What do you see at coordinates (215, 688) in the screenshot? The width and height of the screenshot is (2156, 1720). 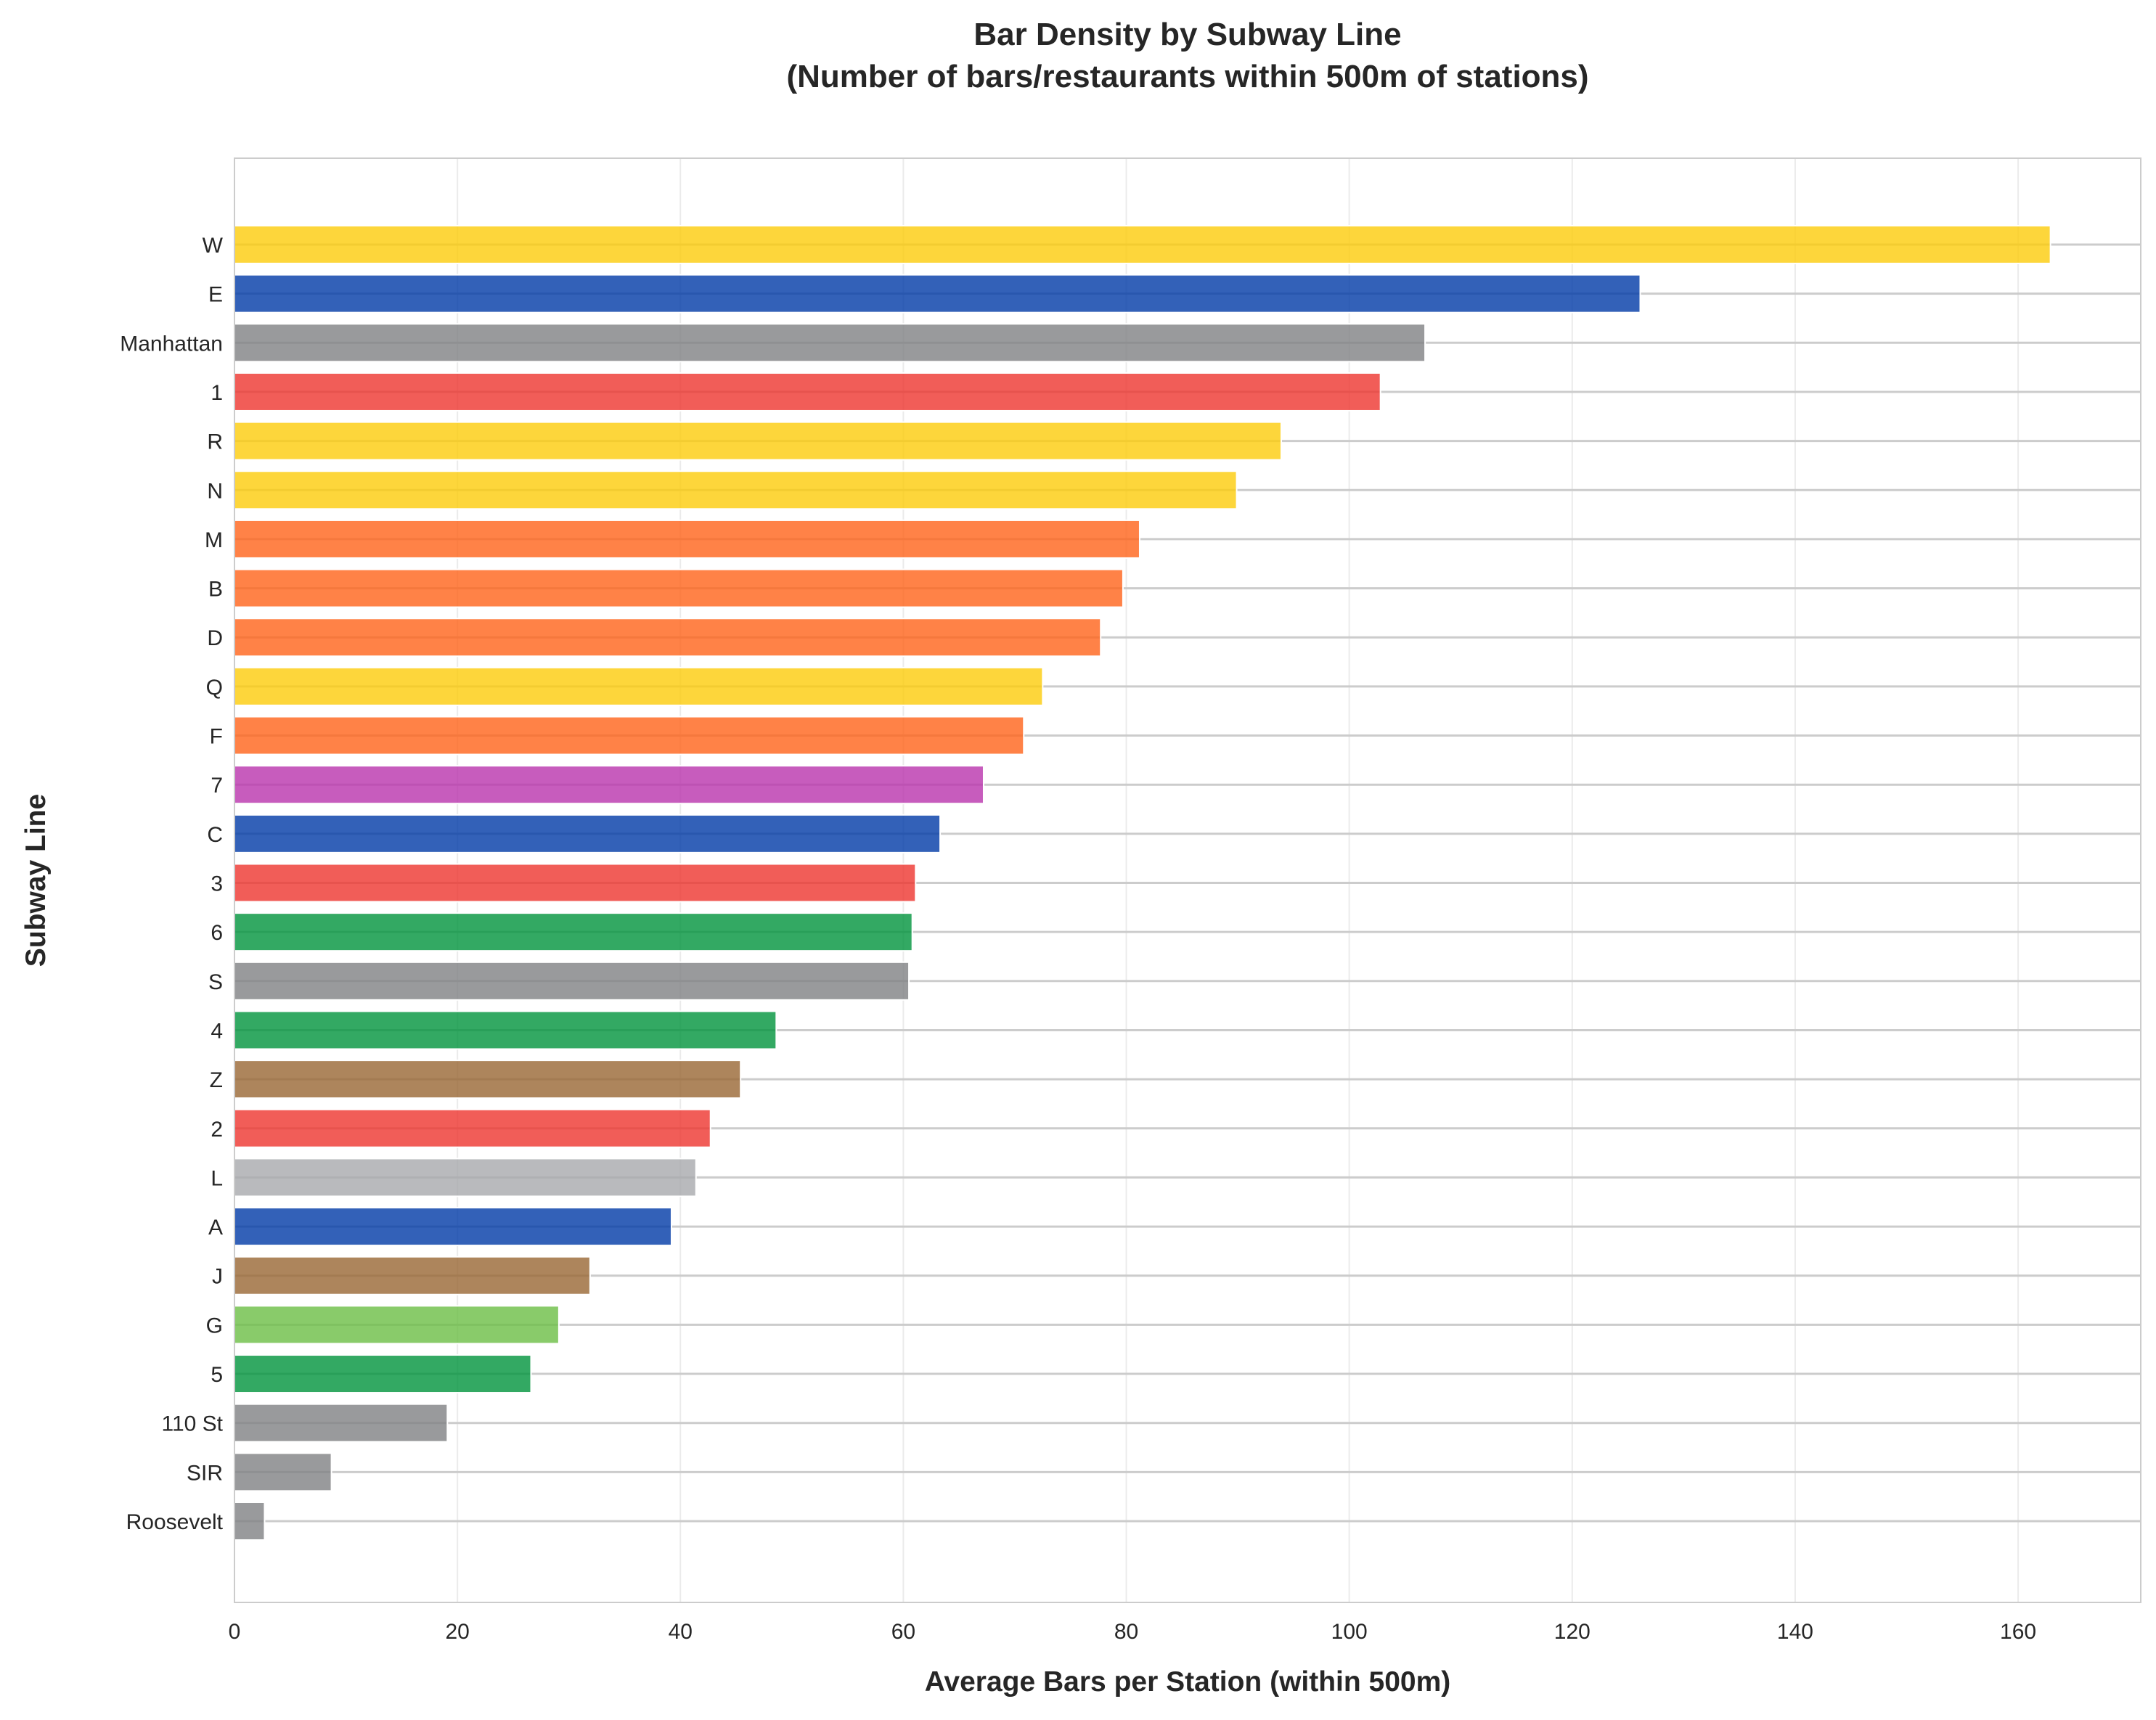 I see `y-tick-label: Q` at bounding box center [215, 688].